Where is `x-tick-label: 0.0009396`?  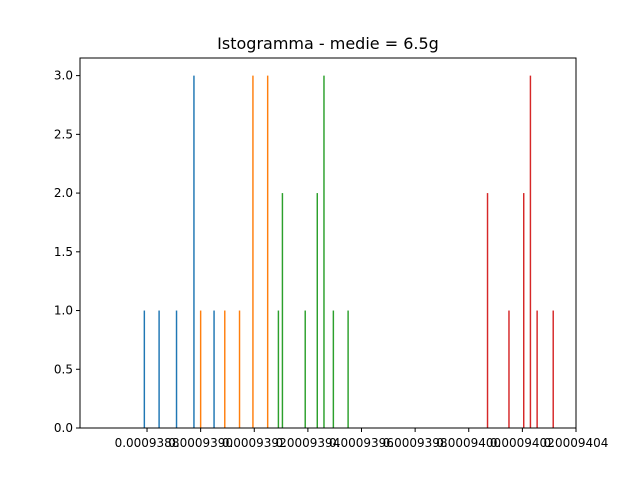 x-tick-label: 0.0009396 is located at coordinates (361, 443).